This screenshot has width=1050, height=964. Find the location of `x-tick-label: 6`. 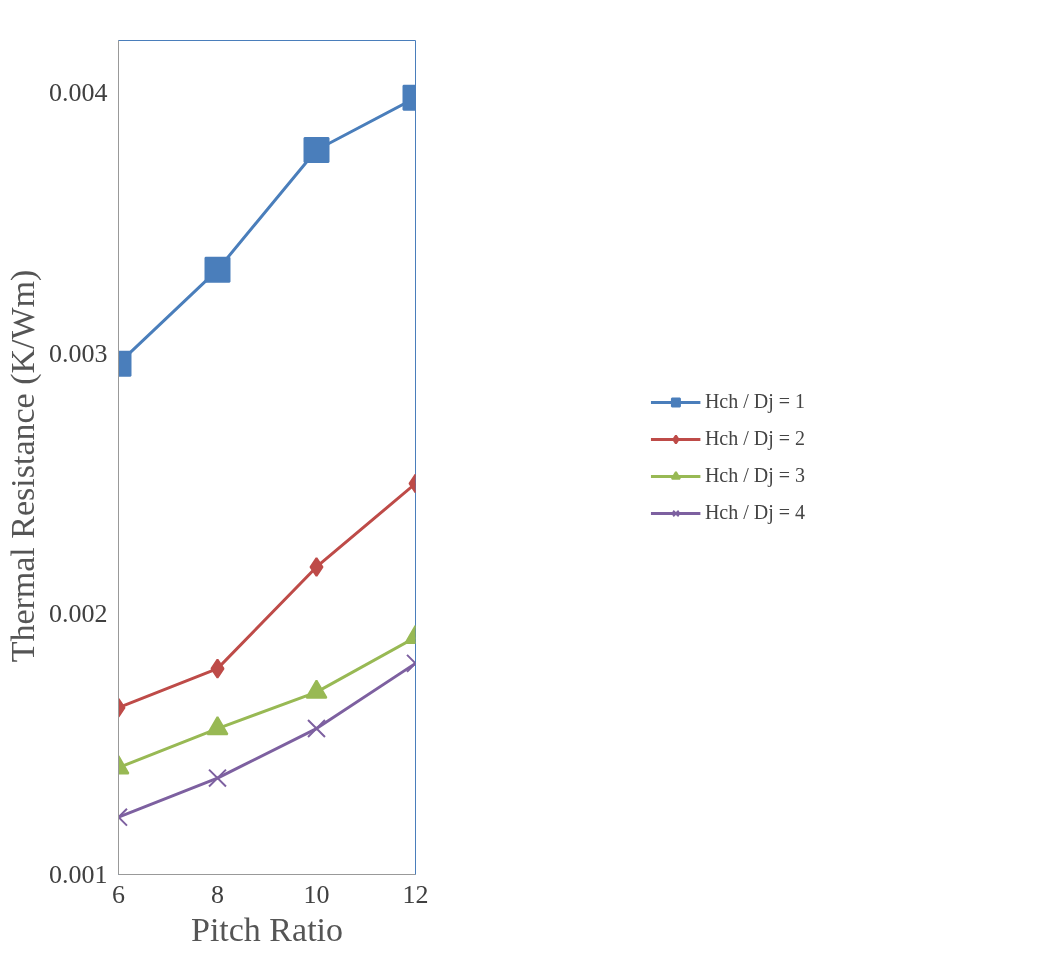

x-tick-label: 6 is located at coordinates (118, 894).